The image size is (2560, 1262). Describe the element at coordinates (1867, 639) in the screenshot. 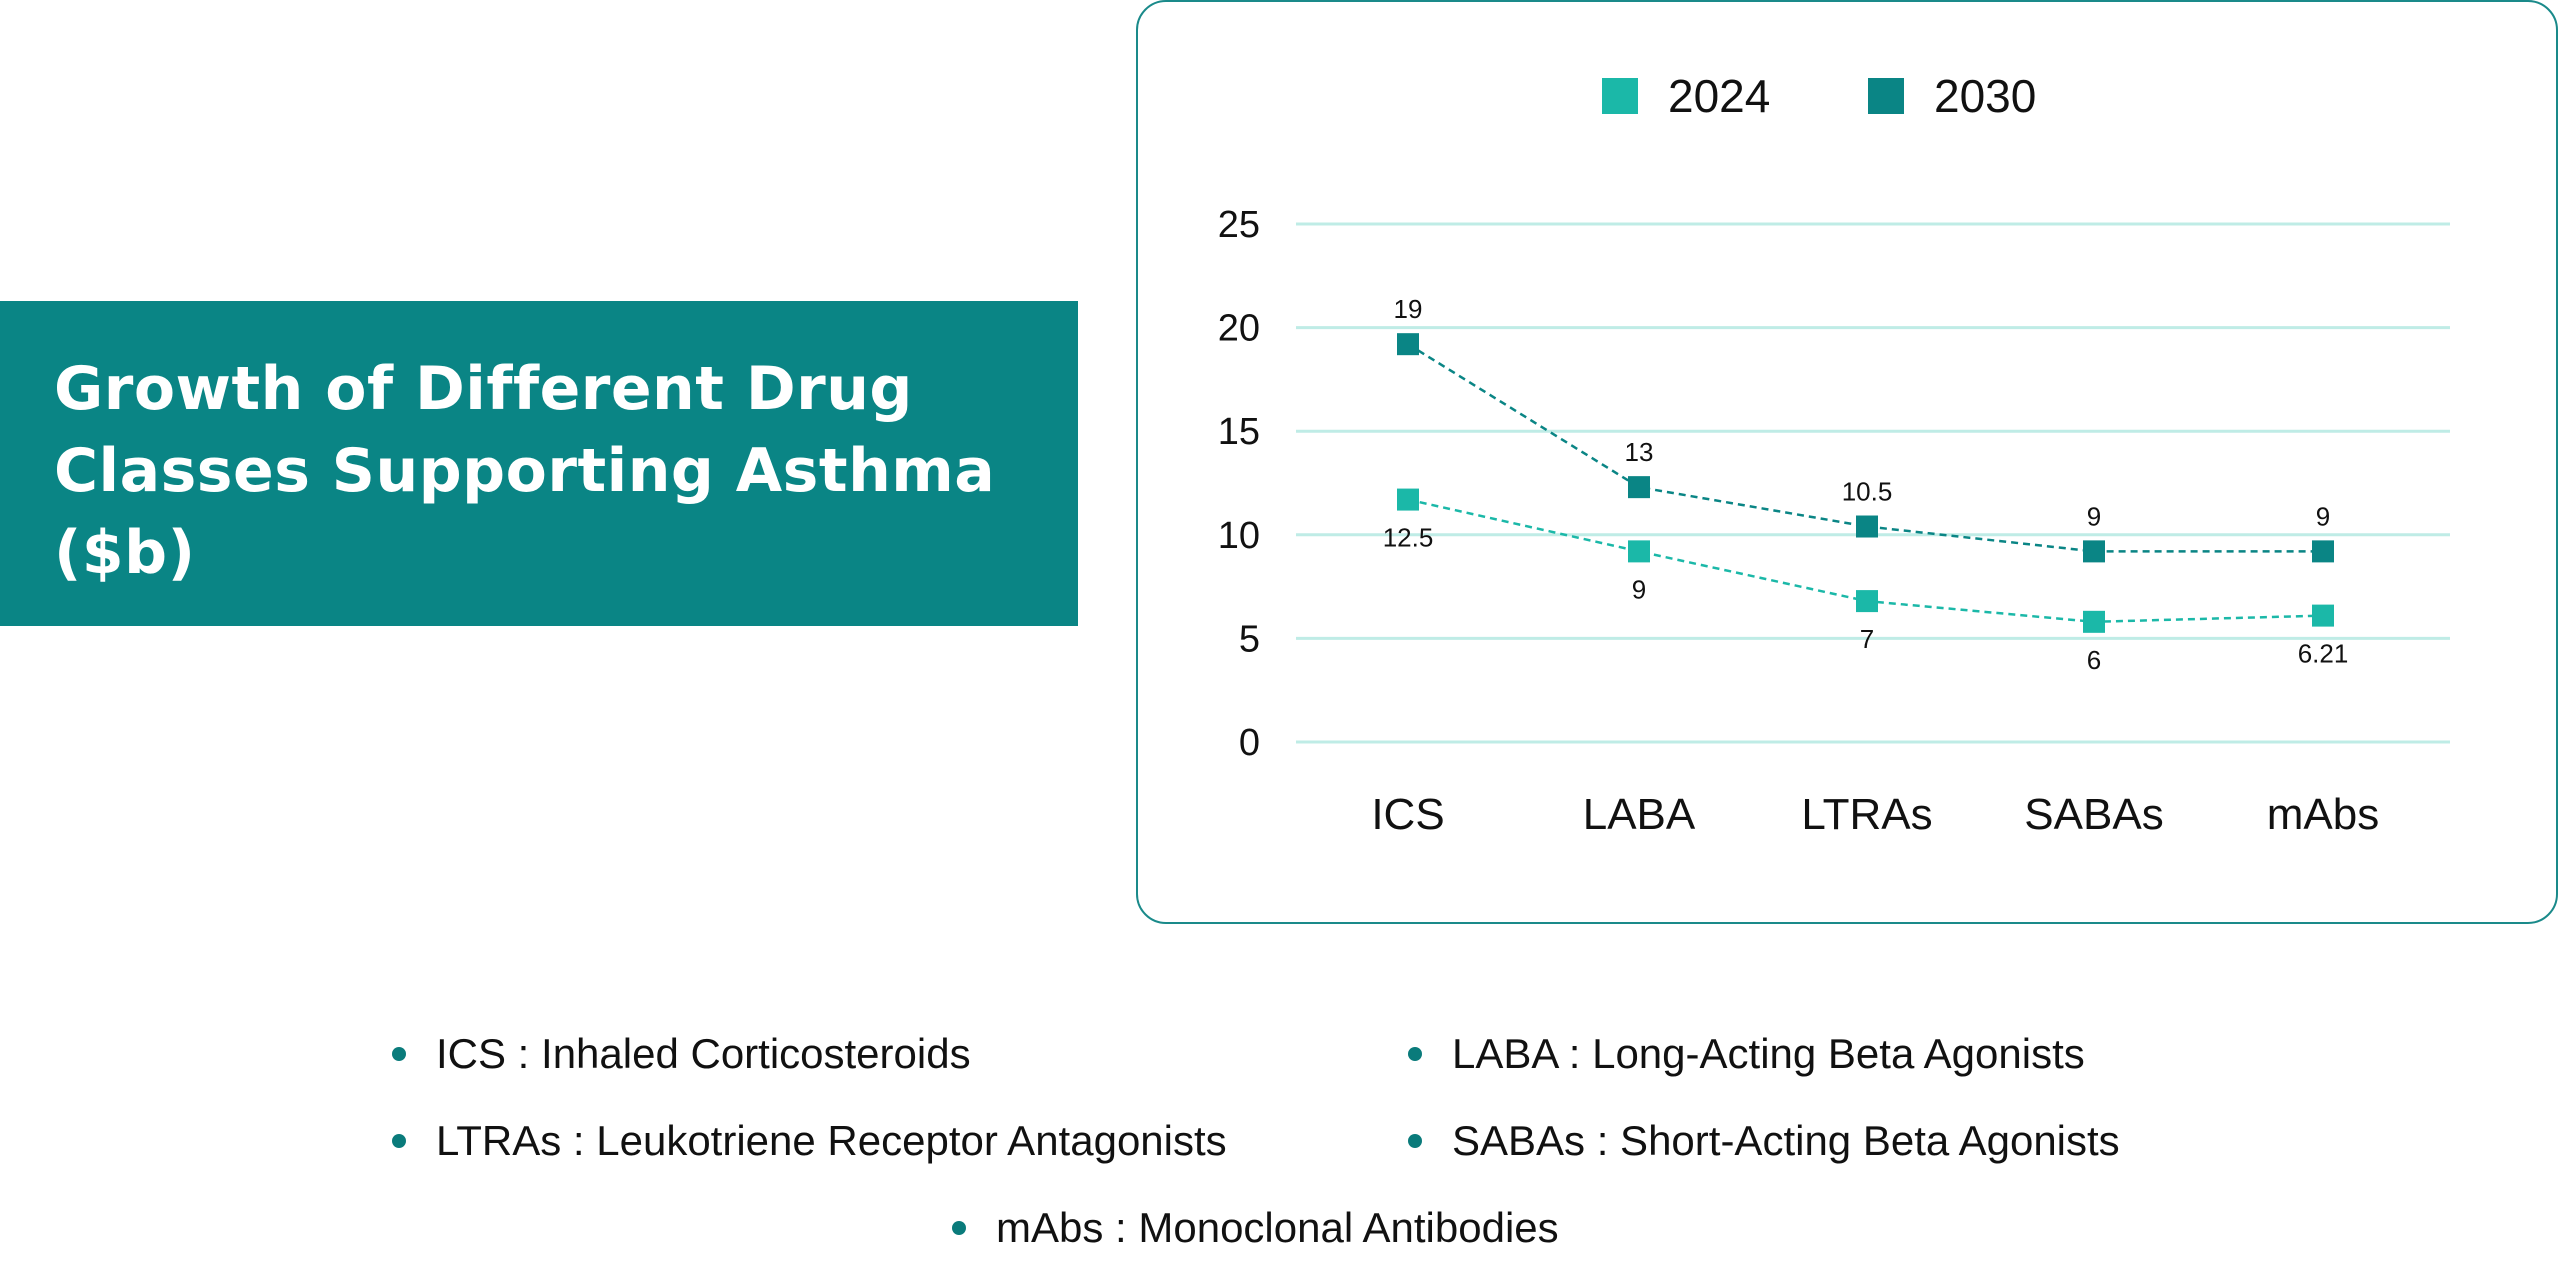

I see `data-label: 7` at that location.